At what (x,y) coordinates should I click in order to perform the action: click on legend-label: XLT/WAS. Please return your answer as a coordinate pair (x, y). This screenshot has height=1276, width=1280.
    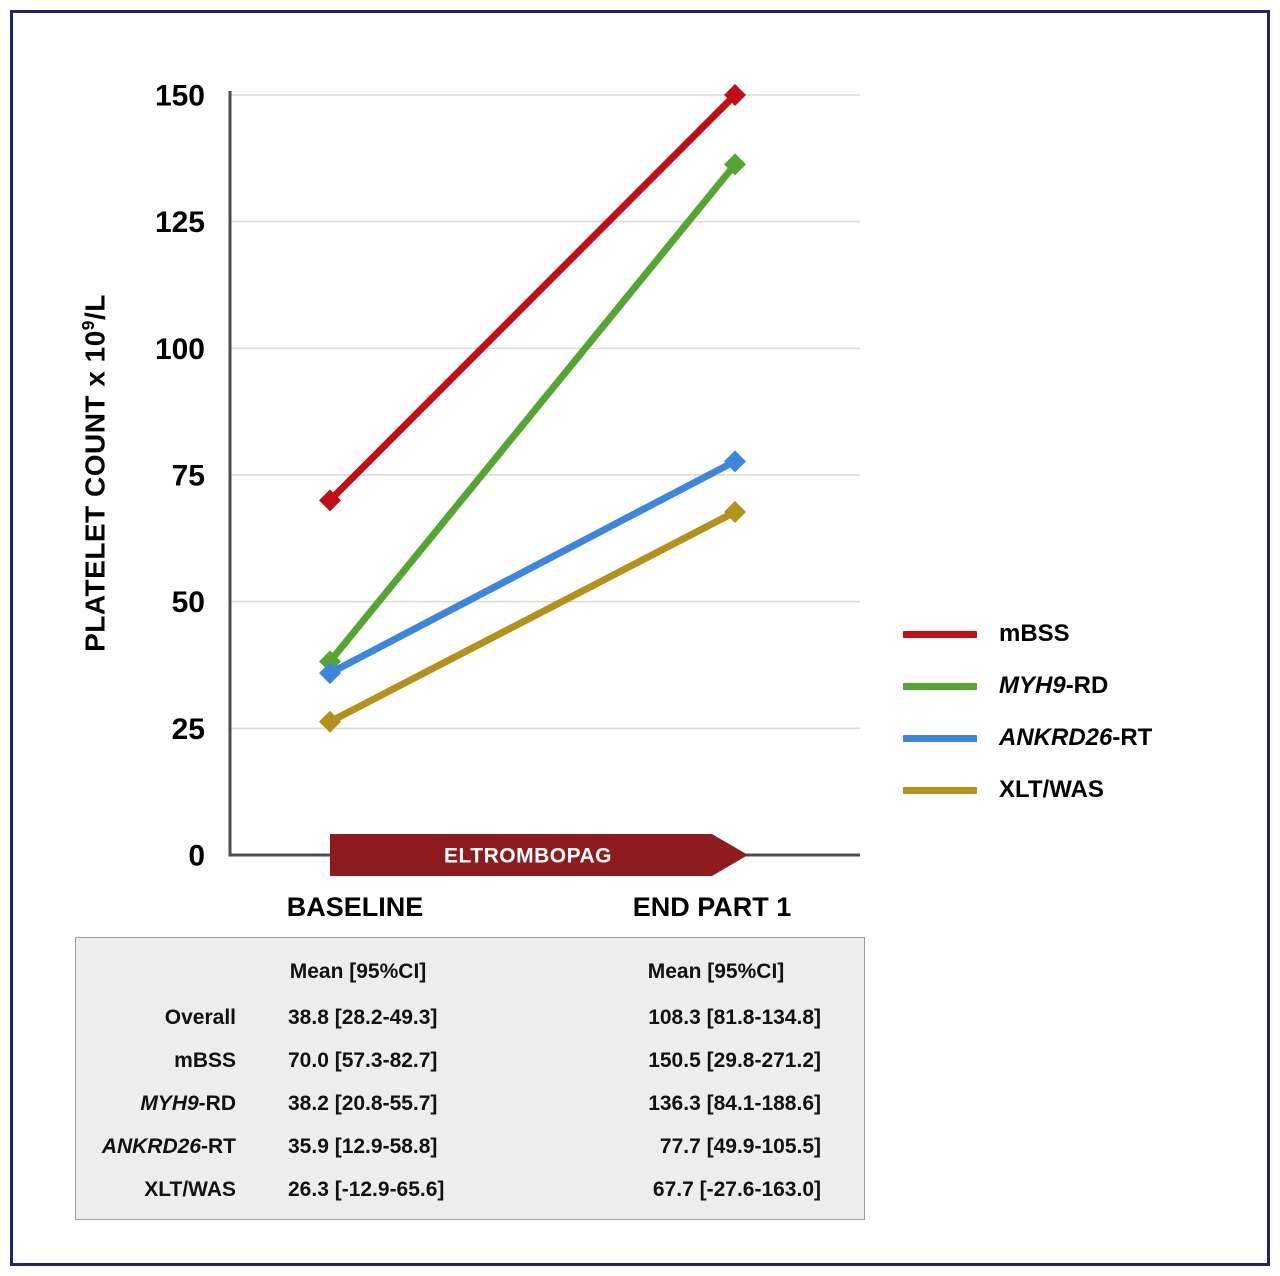
    Looking at the image, I should click on (1051, 790).